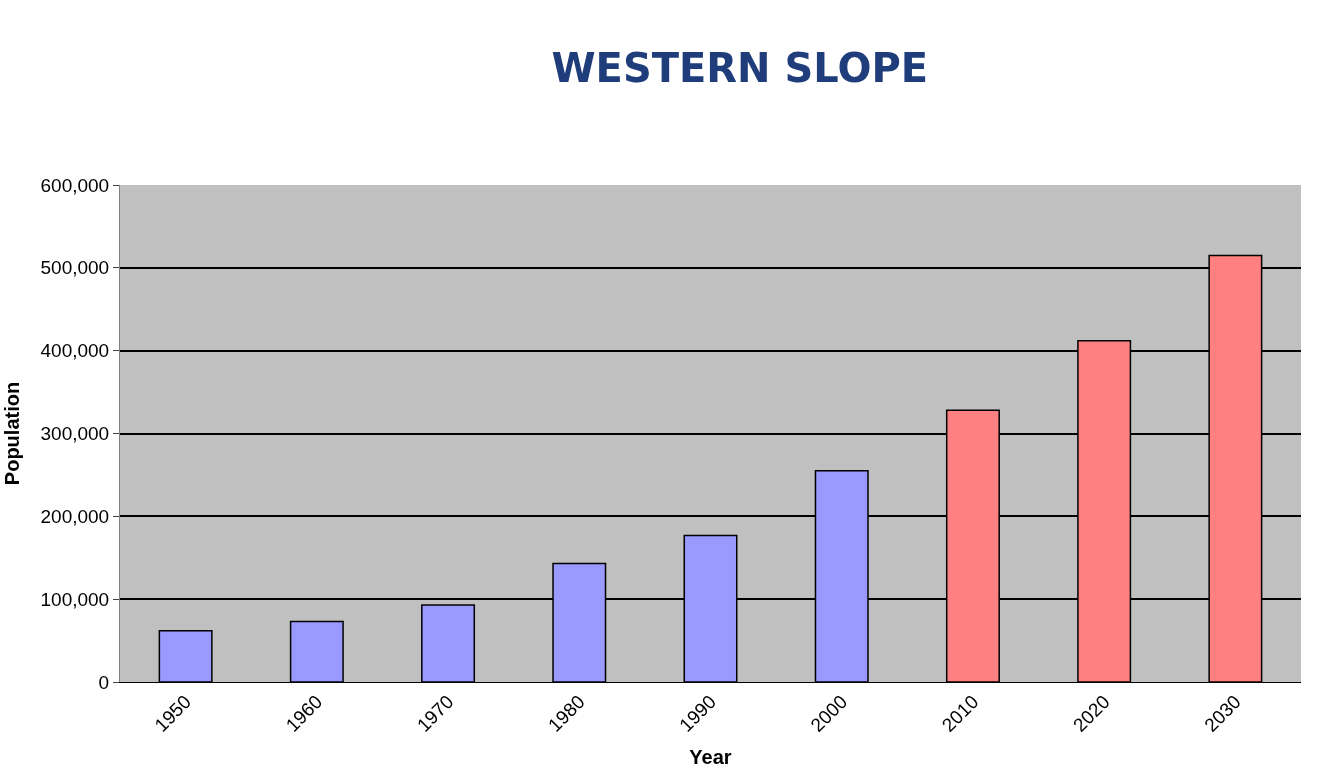 This screenshot has width=1321, height=777. Describe the element at coordinates (75, 434) in the screenshot. I see `y-tick-label: 300,000` at that location.